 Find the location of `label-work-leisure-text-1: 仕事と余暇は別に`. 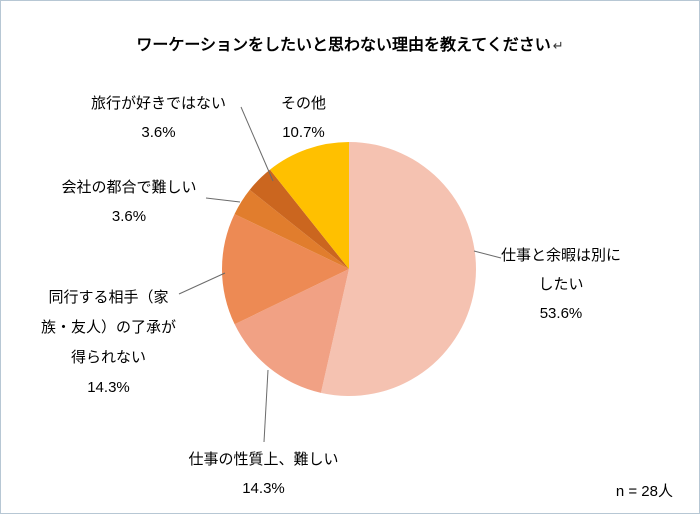

label-work-leisure-text-1: 仕事と余暇は別に is located at coordinates (560, 255).